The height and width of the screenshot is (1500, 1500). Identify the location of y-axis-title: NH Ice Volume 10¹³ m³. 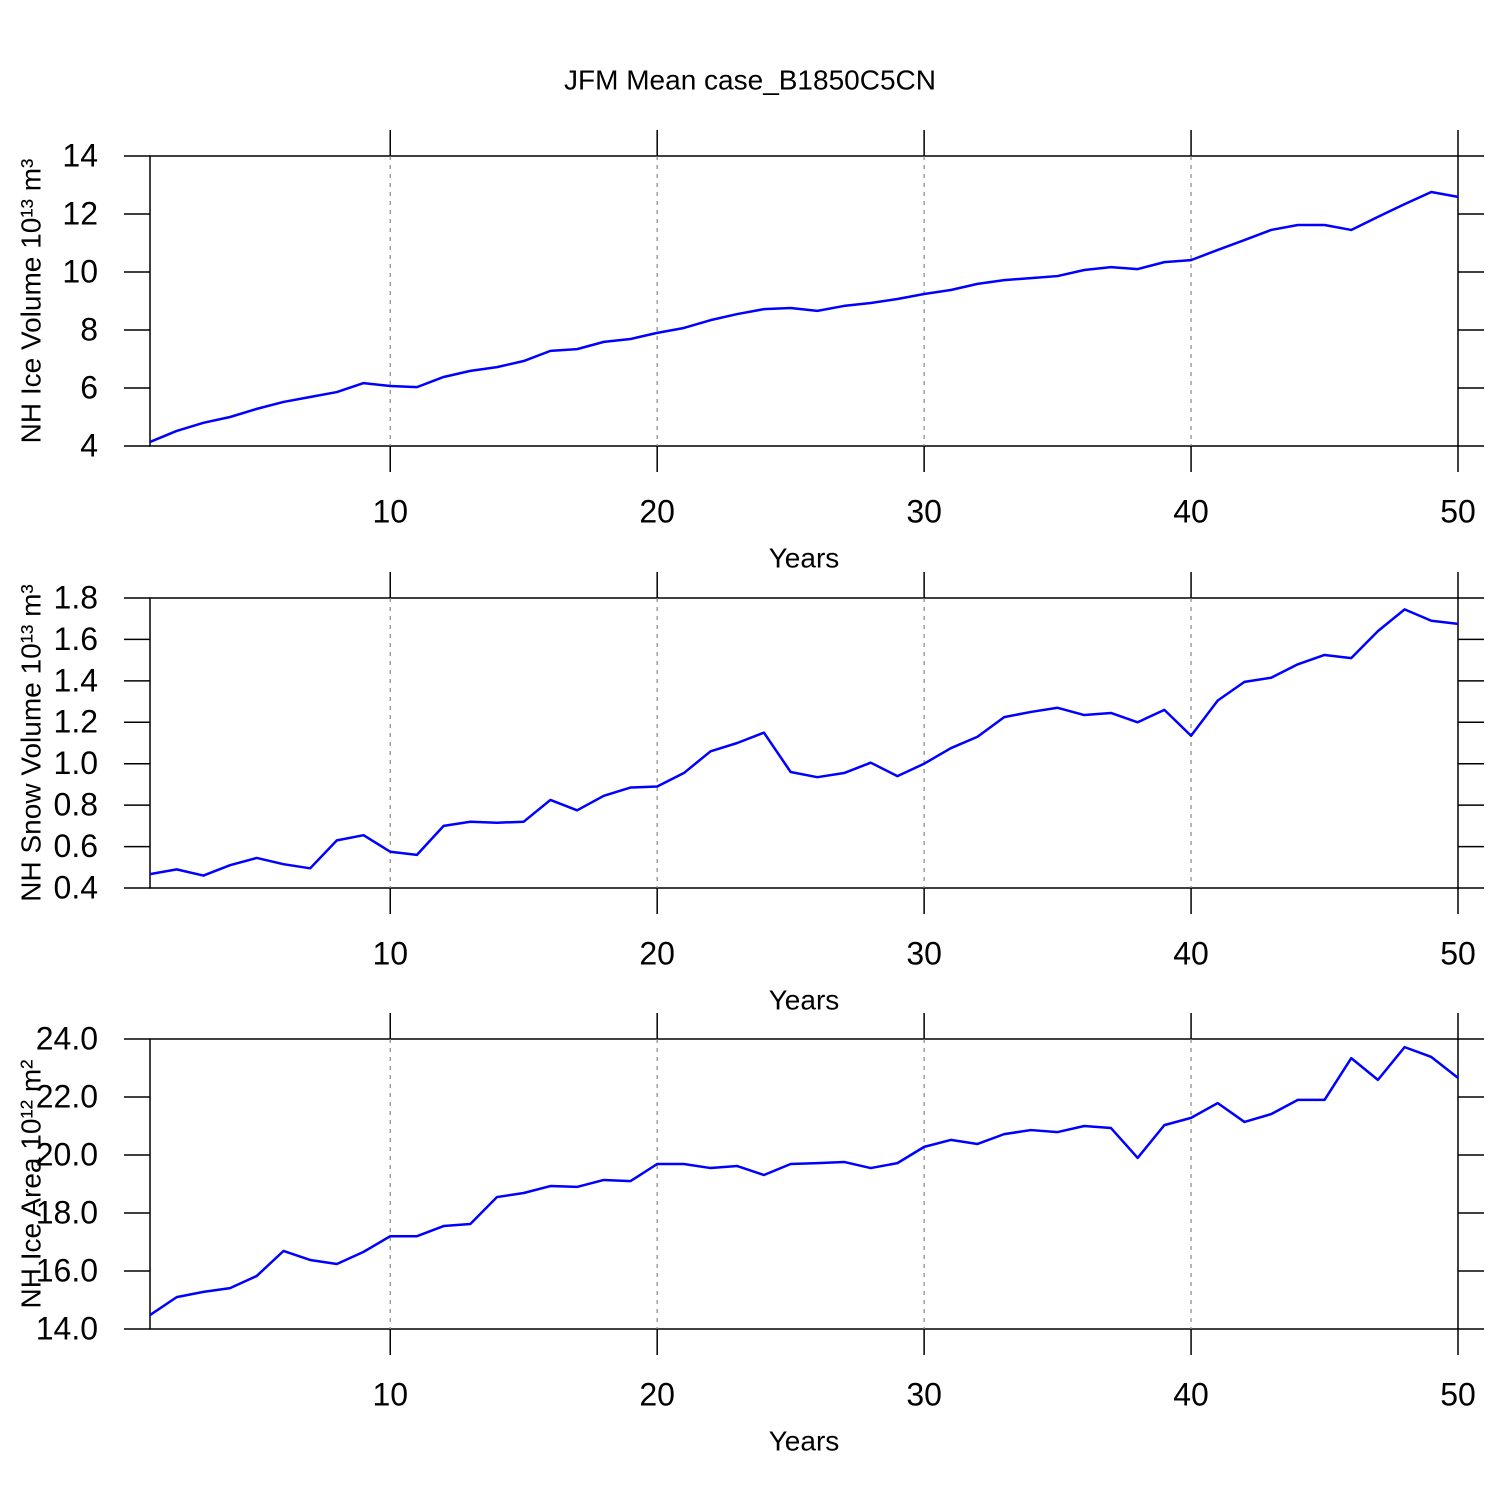
(30, 301).